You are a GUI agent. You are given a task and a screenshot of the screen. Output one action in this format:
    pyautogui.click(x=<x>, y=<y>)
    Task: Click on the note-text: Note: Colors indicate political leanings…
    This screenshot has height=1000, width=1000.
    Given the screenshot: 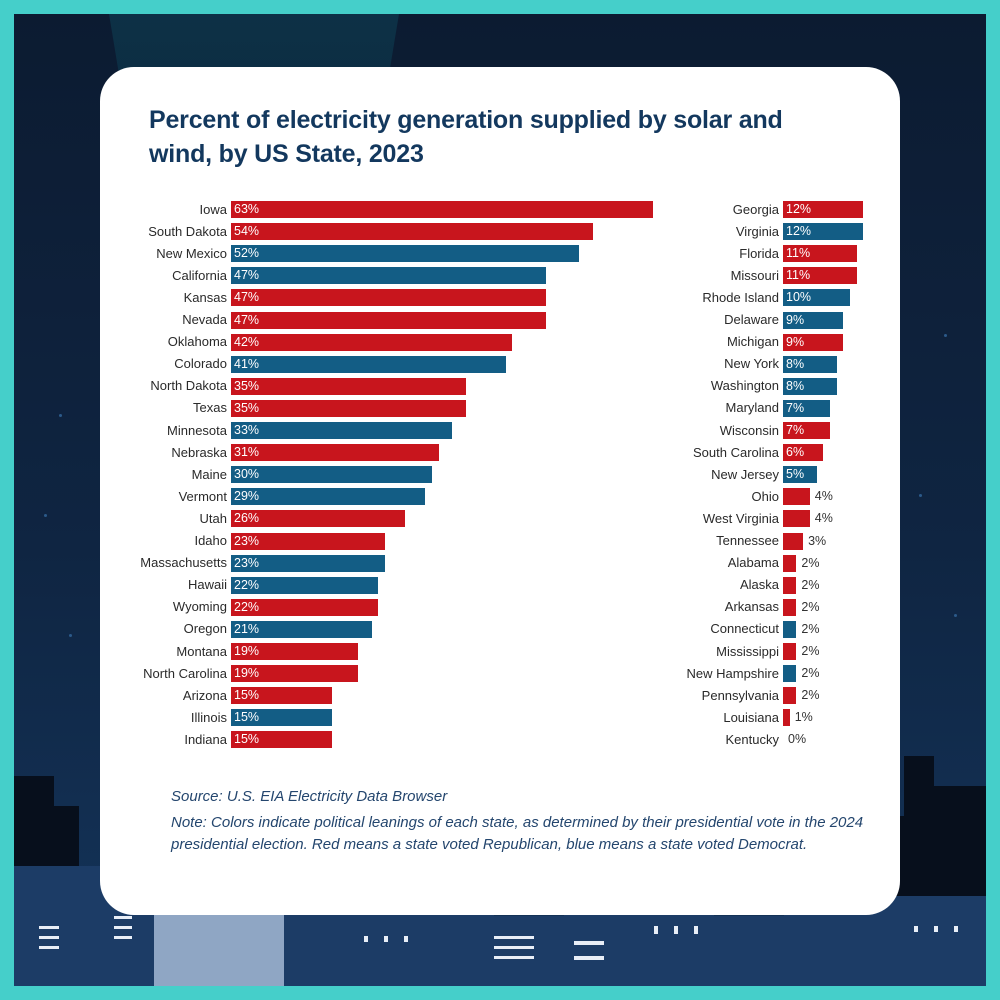 What is the action you would take?
    pyautogui.click(x=517, y=833)
    